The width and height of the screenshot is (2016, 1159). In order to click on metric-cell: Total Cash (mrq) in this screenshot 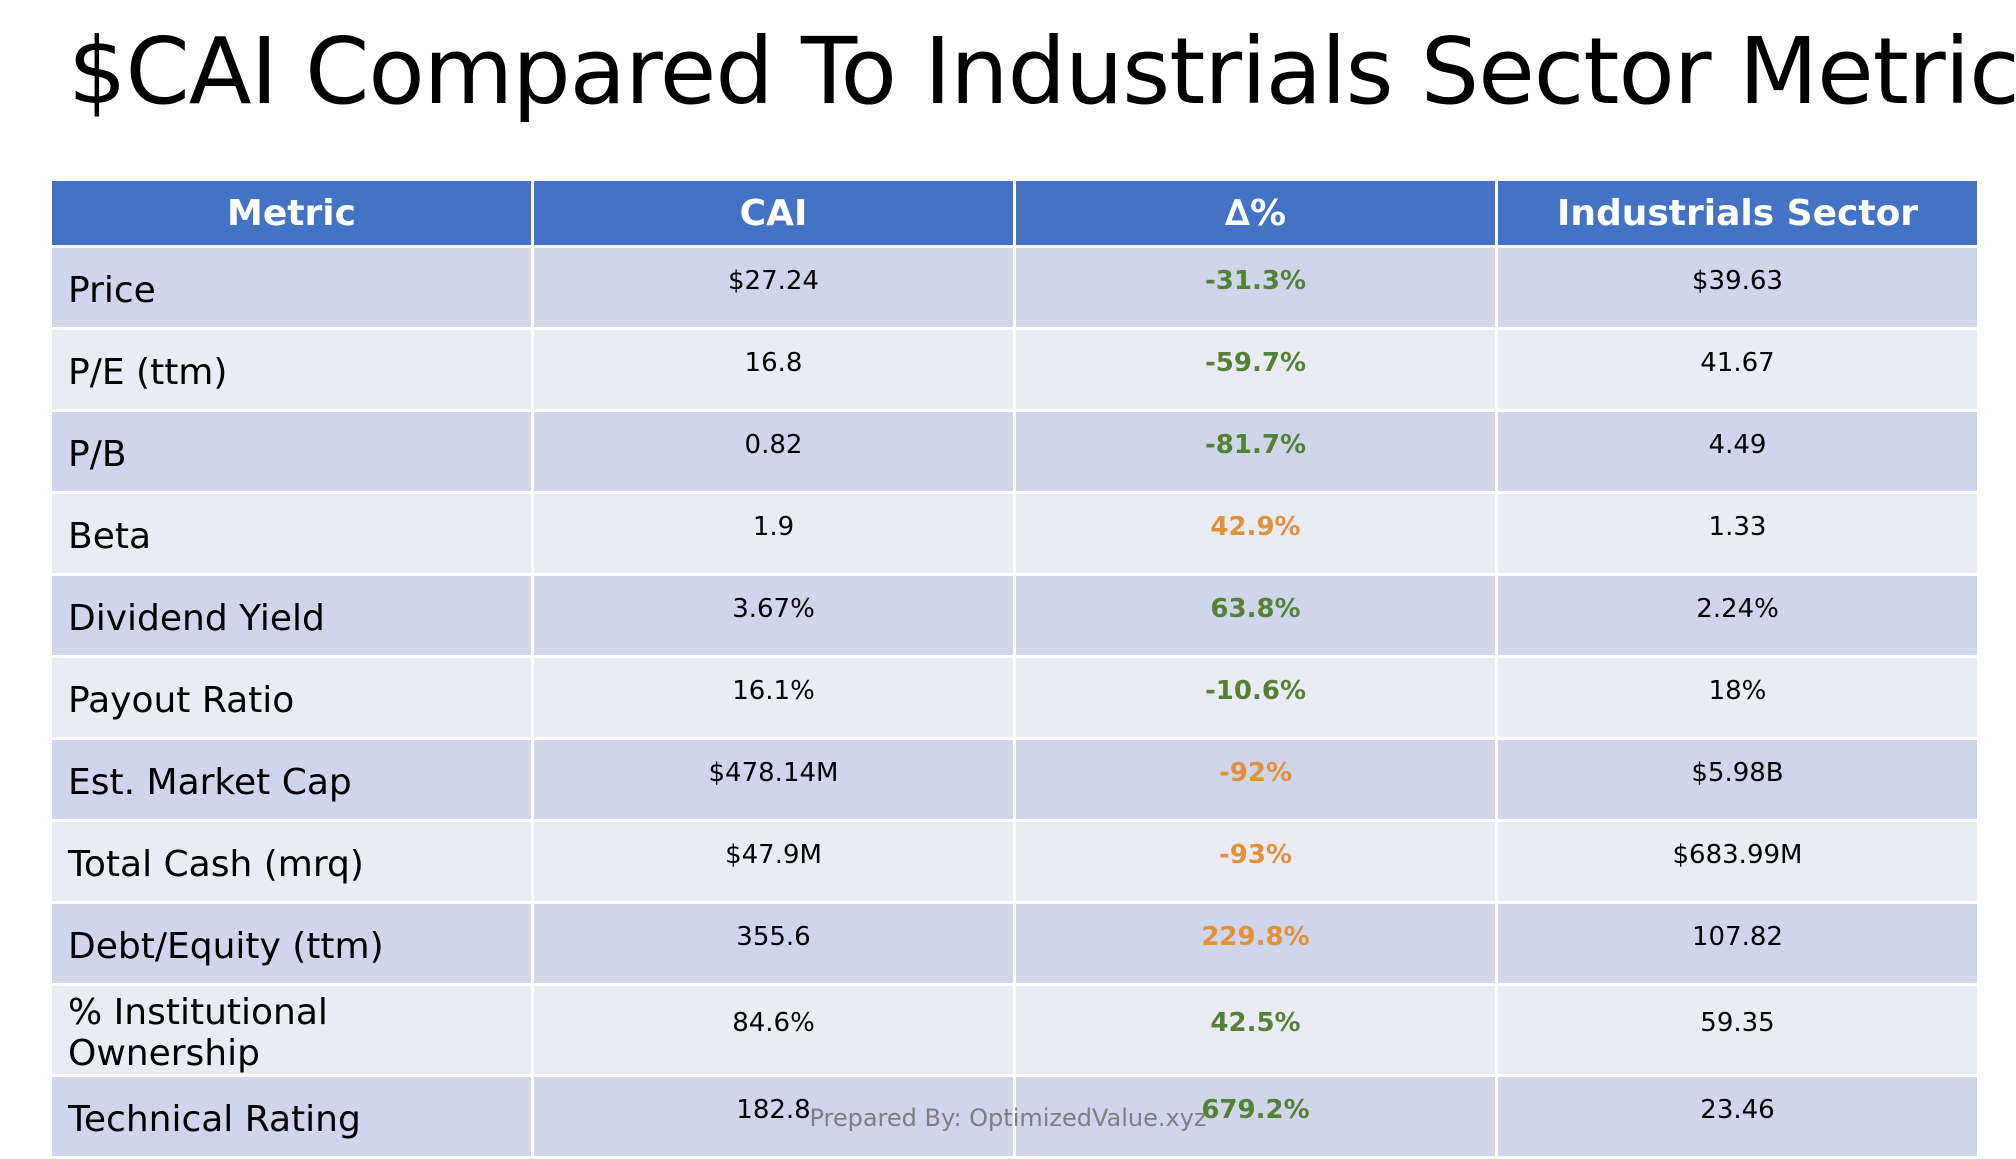, I will do `click(291, 861)`.